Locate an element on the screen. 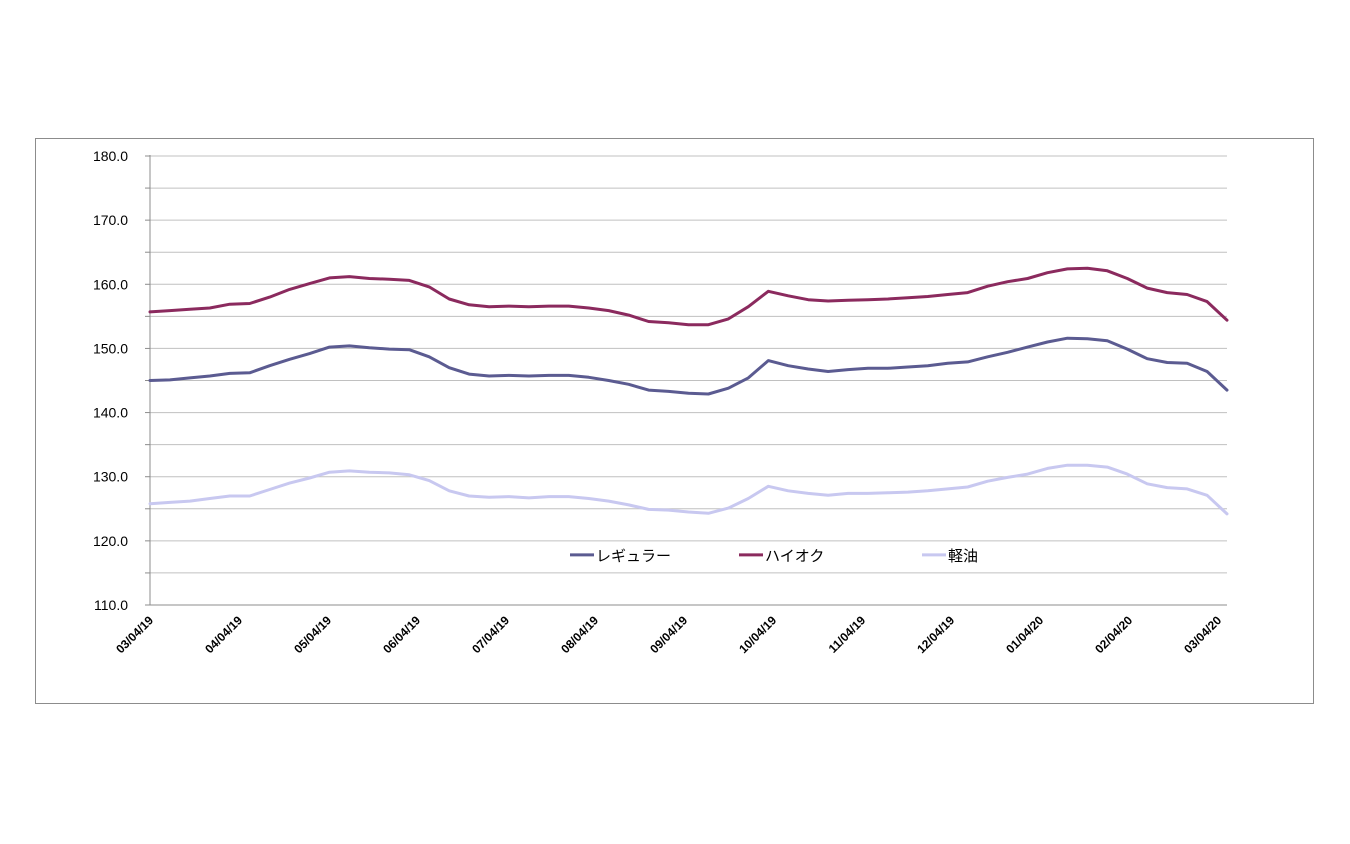 The image size is (1350, 844). y-tick-label: 170.0 is located at coordinates (110, 220).